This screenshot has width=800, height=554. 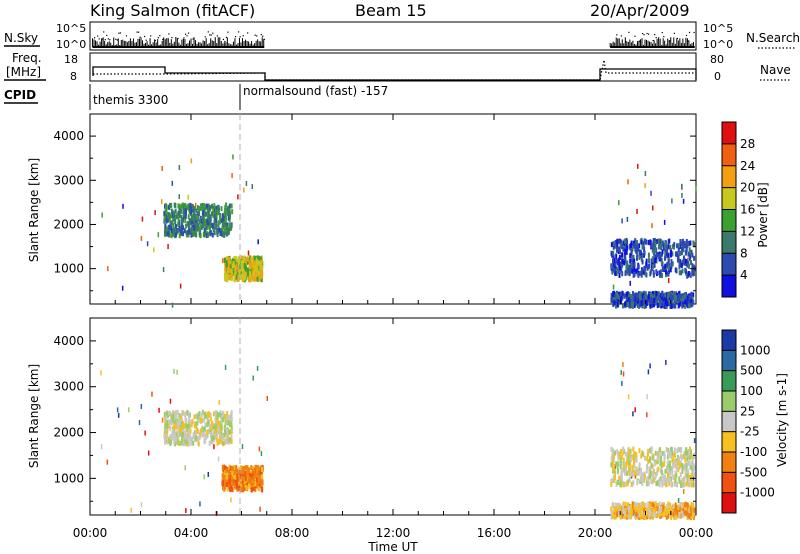 I want to click on cpid-segment-1: themis 3300, so click(x=130, y=100).